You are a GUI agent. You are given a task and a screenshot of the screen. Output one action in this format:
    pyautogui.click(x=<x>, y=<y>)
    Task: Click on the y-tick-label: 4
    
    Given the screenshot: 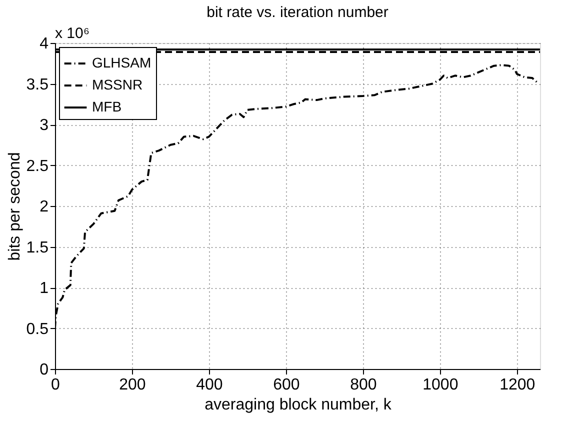 What is the action you would take?
    pyautogui.click(x=44, y=44)
    